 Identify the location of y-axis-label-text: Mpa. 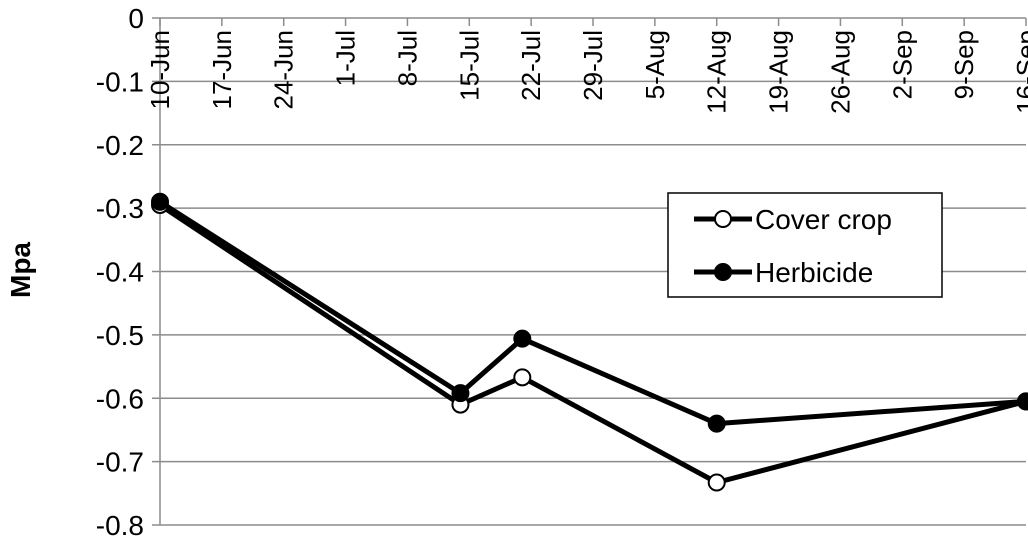
(20, 270).